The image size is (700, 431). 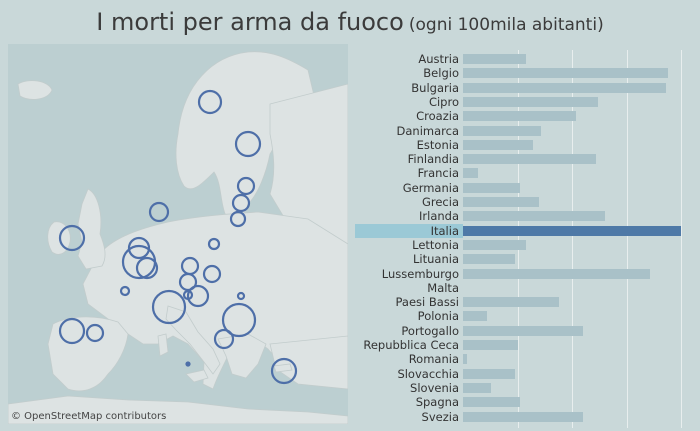 I want to click on bubble-estonia, so click(x=246, y=186).